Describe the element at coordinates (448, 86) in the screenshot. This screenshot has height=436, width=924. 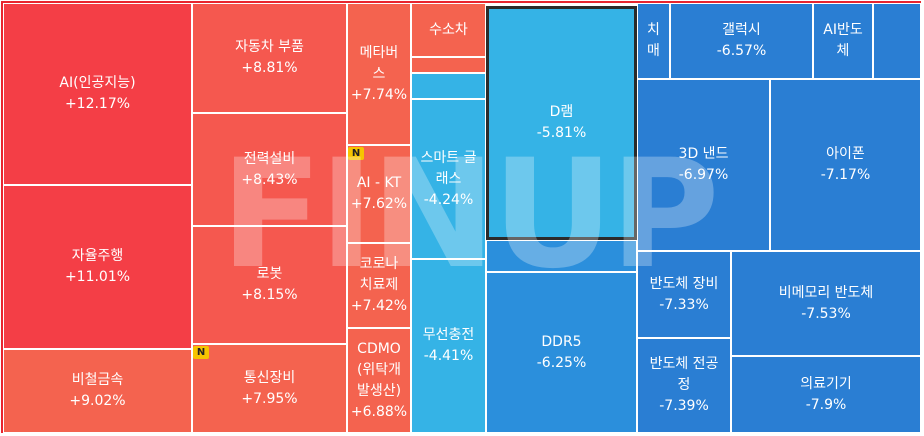
I see `tile-light-blue-strip` at that location.